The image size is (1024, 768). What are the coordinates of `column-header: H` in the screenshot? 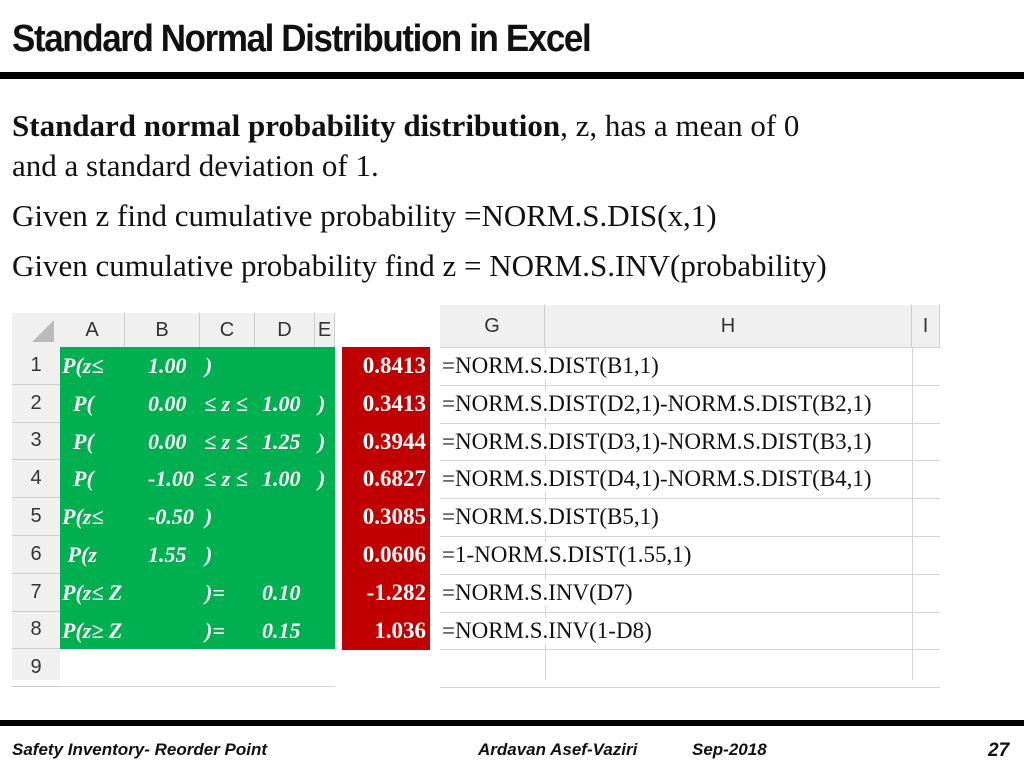 It's located at (728, 326).